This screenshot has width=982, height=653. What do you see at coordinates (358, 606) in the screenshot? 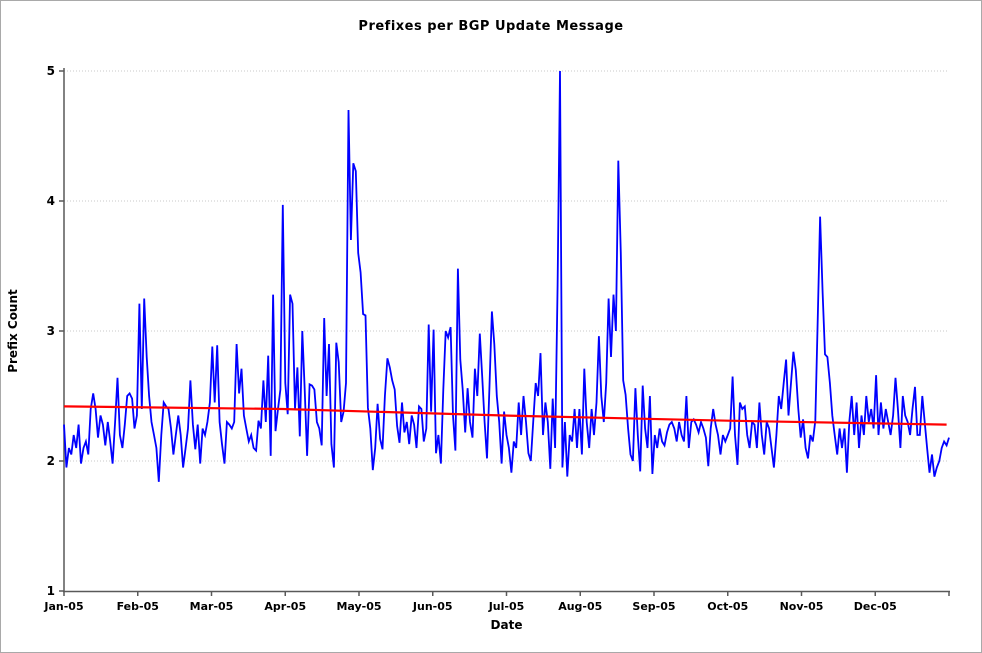
I see `x-tick-label: May-05` at bounding box center [358, 606].